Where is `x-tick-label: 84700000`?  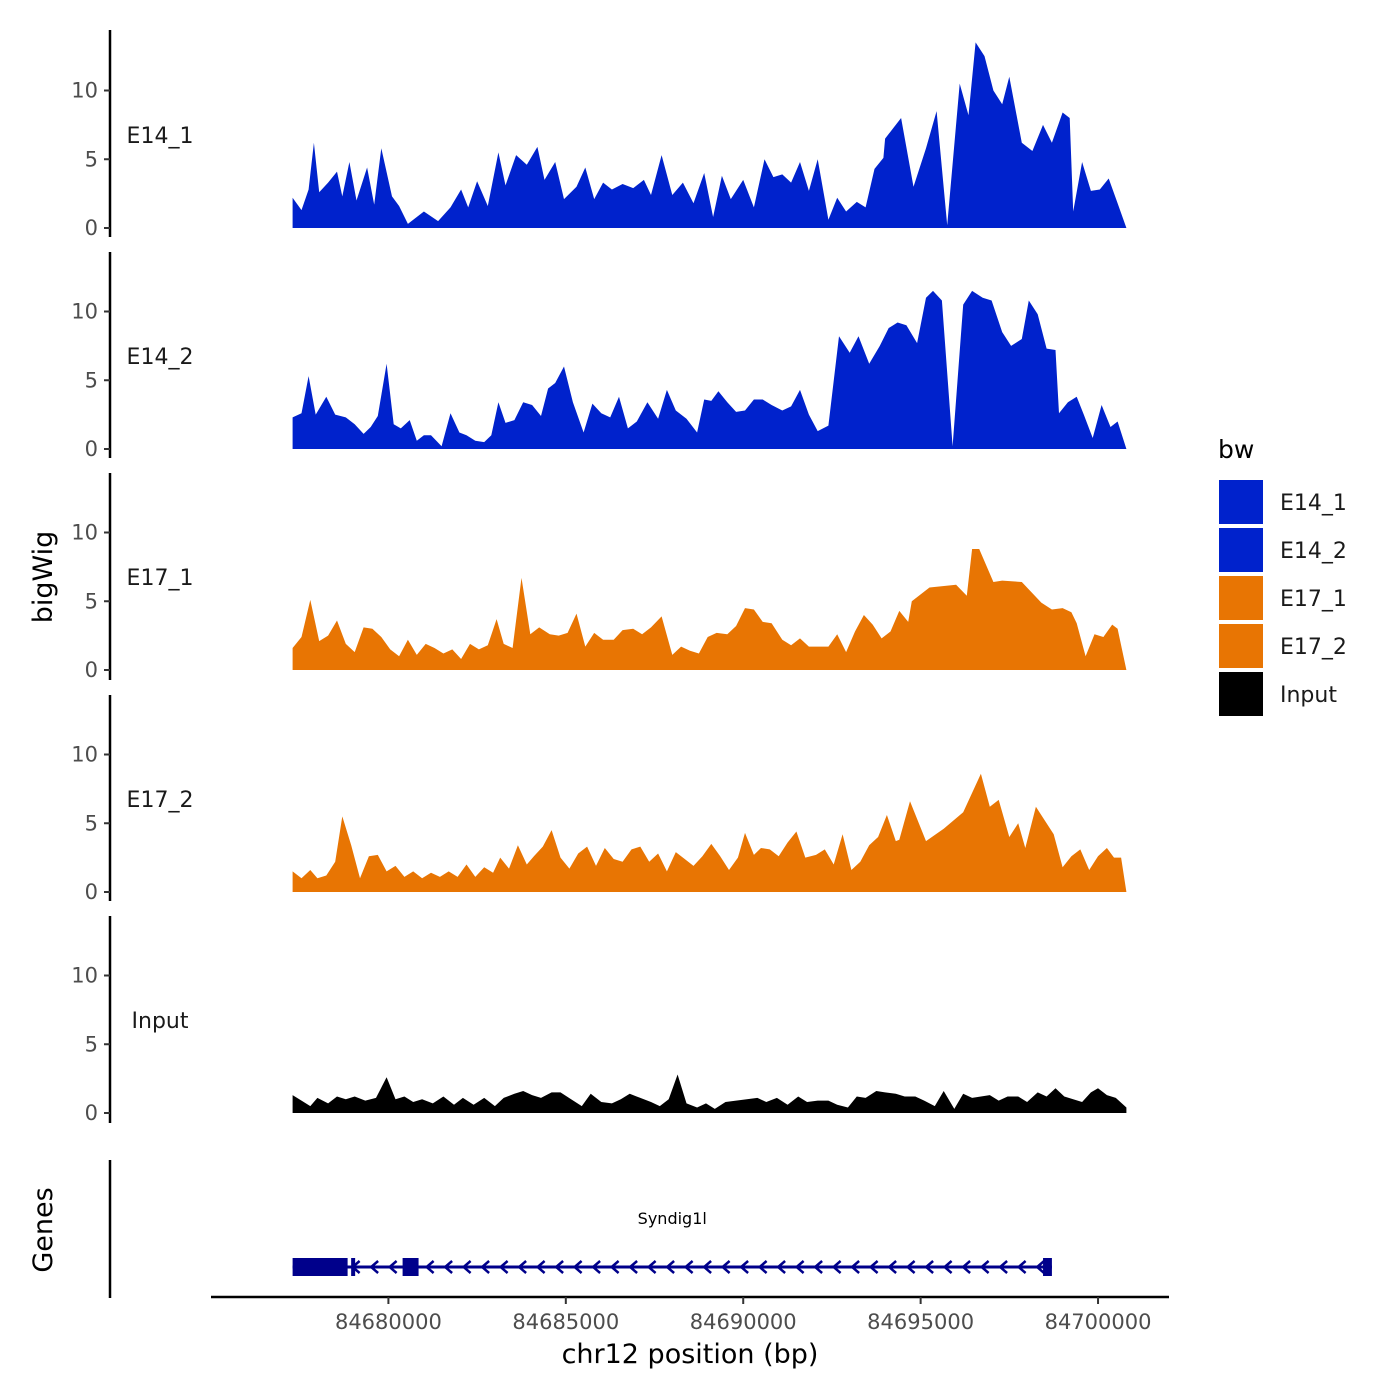
x-tick-label: 84700000 is located at coordinates (1098, 1322).